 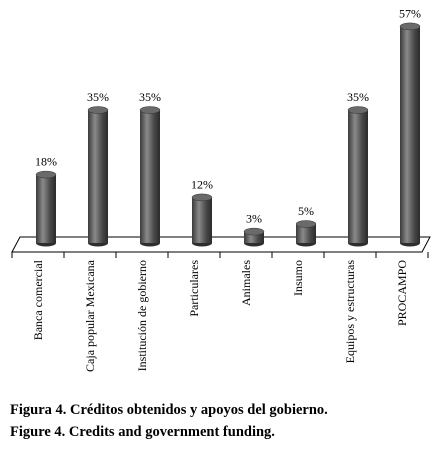 What do you see at coordinates (350, 312) in the screenshot?
I see `x-tick-label: Equipos y estructuras` at bounding box center [350, 312].